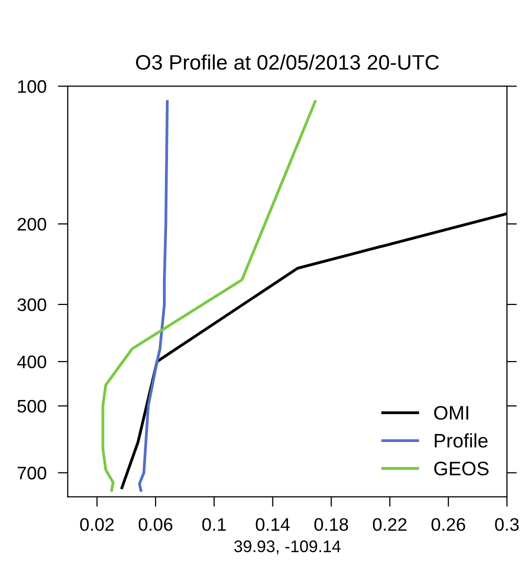  What do you see at coordinates (273, 524) in the screenshot?
I see `x-tick-label: 0.14` at bounding box center [273, 524].